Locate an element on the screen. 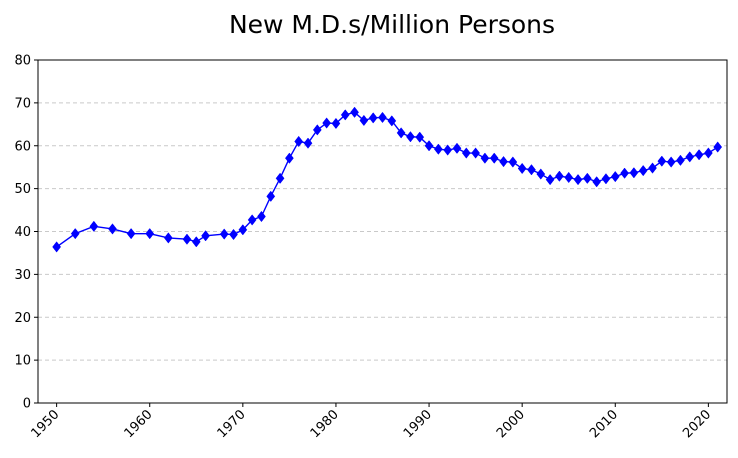 The height and width of the screenshot is (458, 738). y-axis: 0 10 20 30 40 50 60 70 80 is located at coordinates (26, 233).